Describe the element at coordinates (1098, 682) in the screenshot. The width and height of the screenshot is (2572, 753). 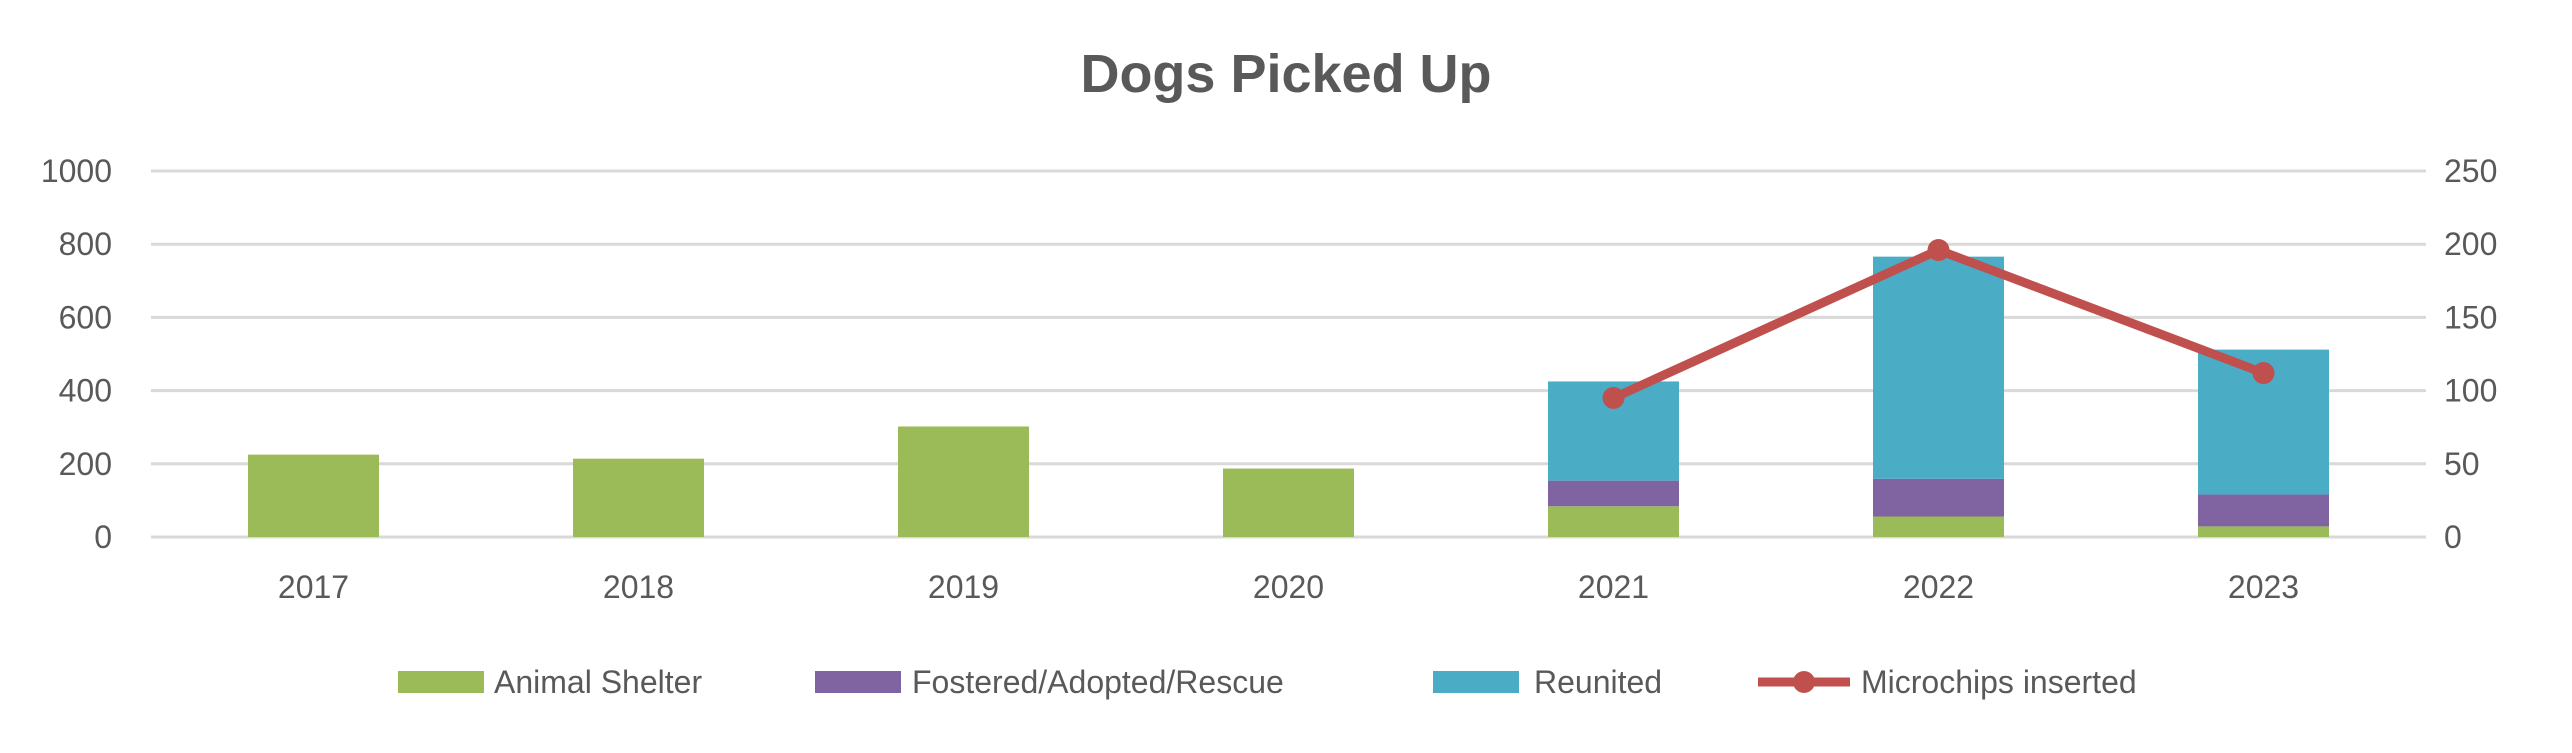
I see `legend-label: Fostered/Adopted/Rescue` at that location.